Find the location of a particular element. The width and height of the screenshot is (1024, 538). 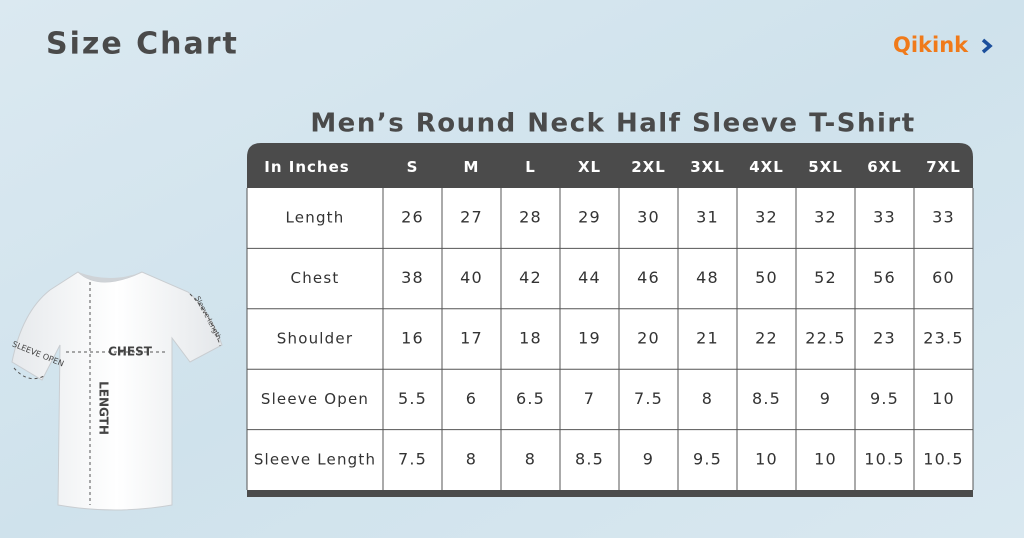

column-header: L is located at coordinates (530, 167).